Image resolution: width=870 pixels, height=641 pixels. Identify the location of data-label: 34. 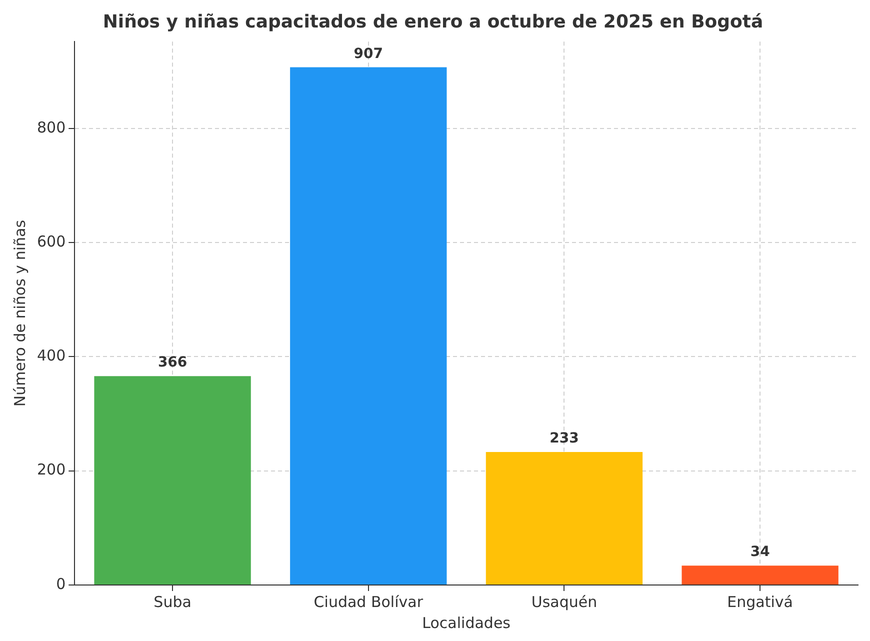
(760, 552).